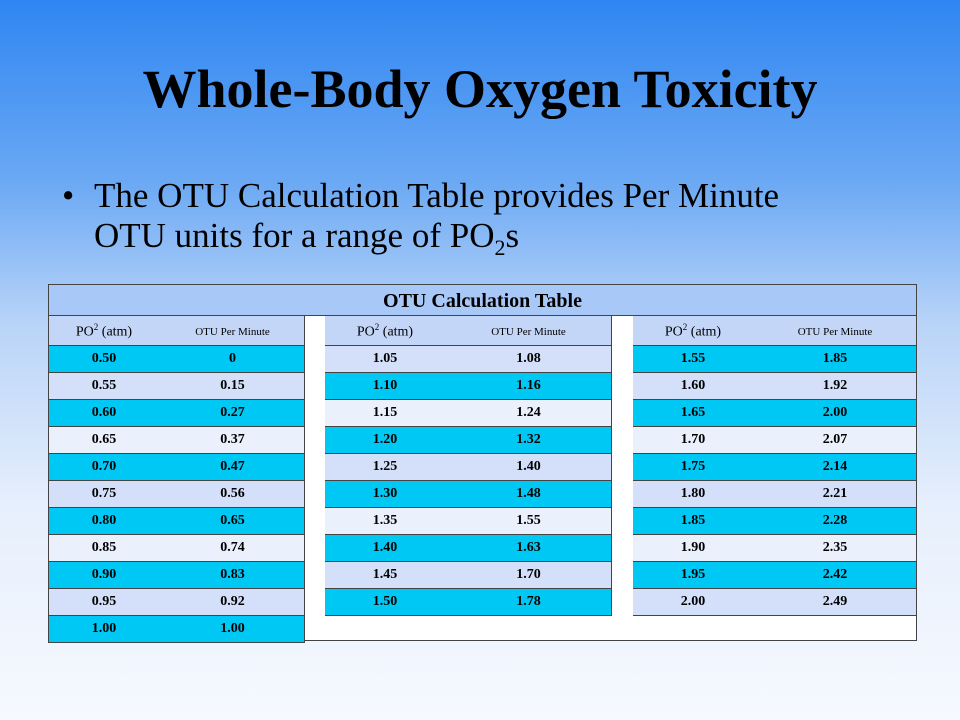  What do you see at coordinates (232, 601) in the screenshot?
I see `otu-cell: 0.92` at bounding box center [232, 601].